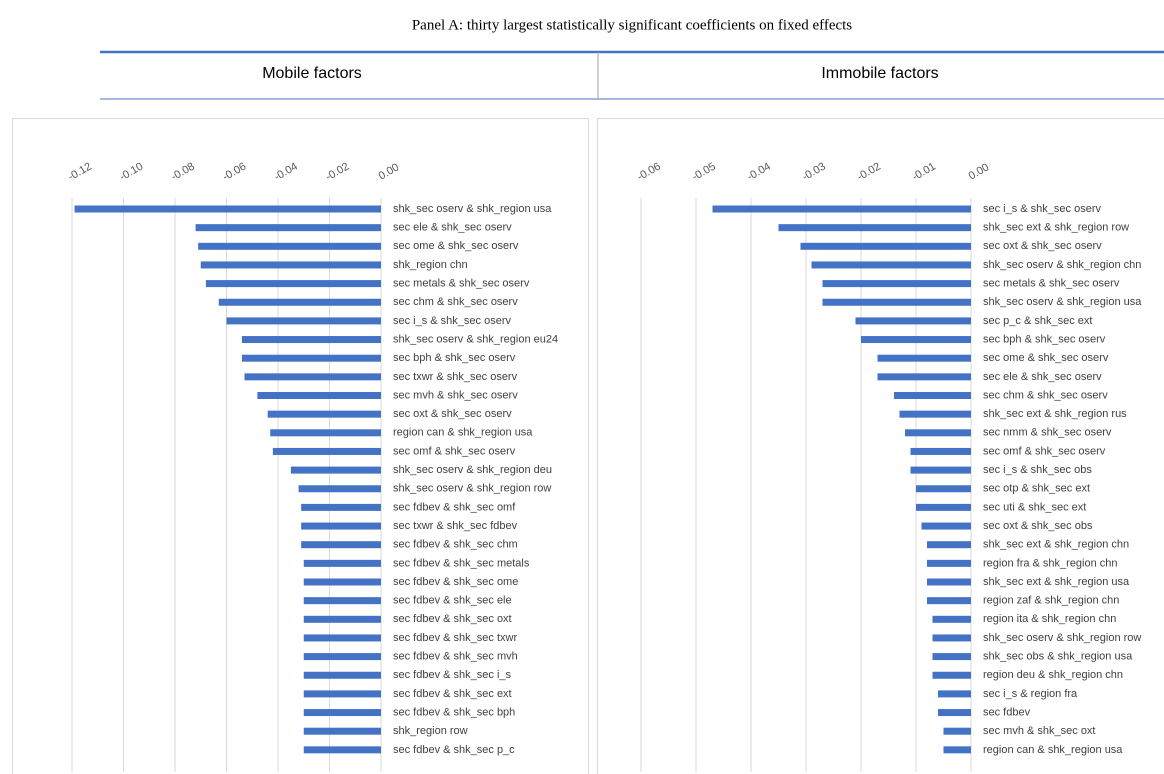 The width and height of the screenshot is (1164, 774). I want to click on x-tick-label: -0.04, so click(759, 171).